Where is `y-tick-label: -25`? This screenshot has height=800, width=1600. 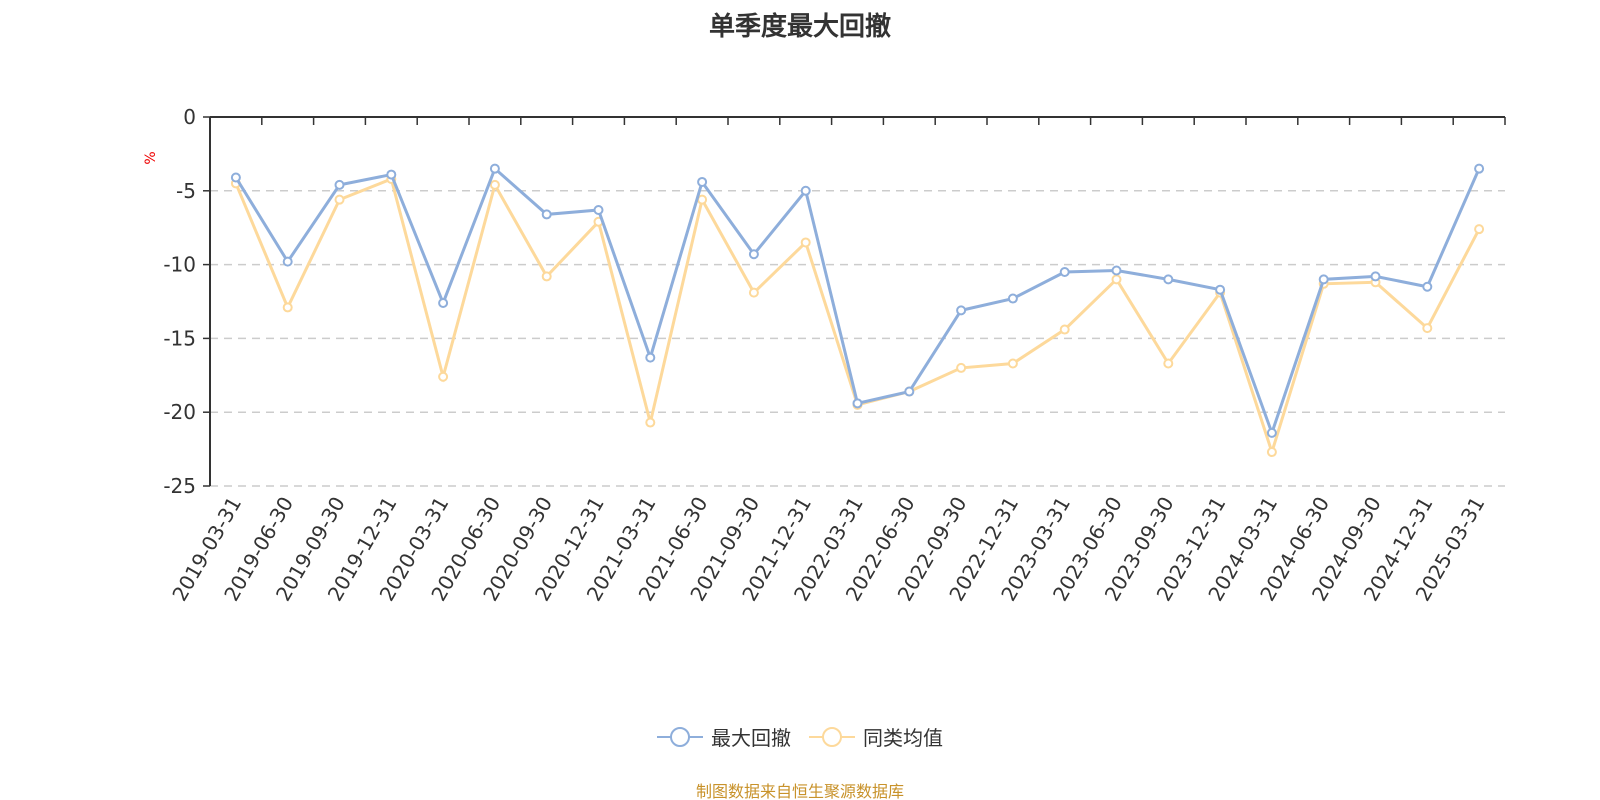 y-tick-label: -25 is located at coordinates (179, 486).